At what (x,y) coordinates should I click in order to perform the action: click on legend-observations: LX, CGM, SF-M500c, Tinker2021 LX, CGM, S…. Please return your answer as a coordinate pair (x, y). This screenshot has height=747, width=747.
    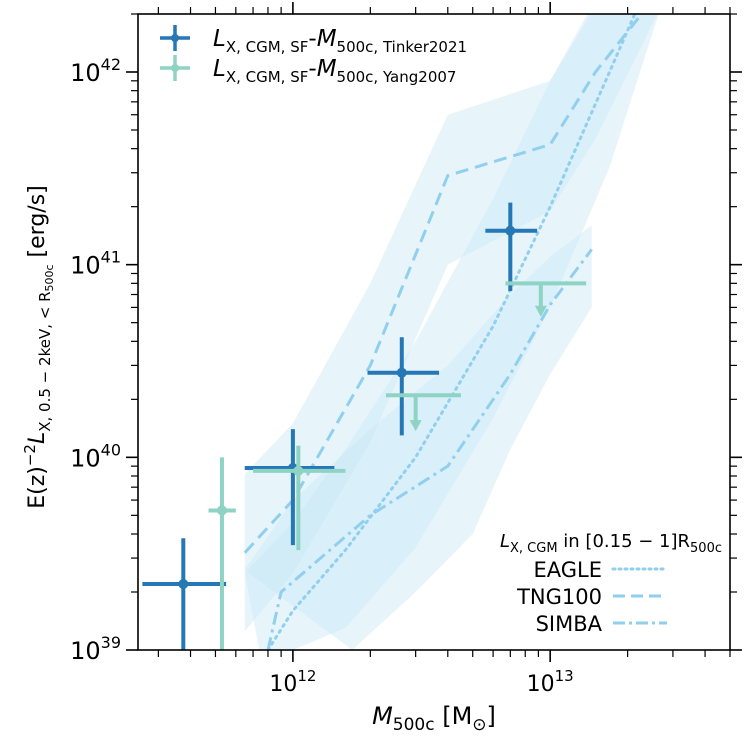
    Looking at the image, I should click on (313, 55).